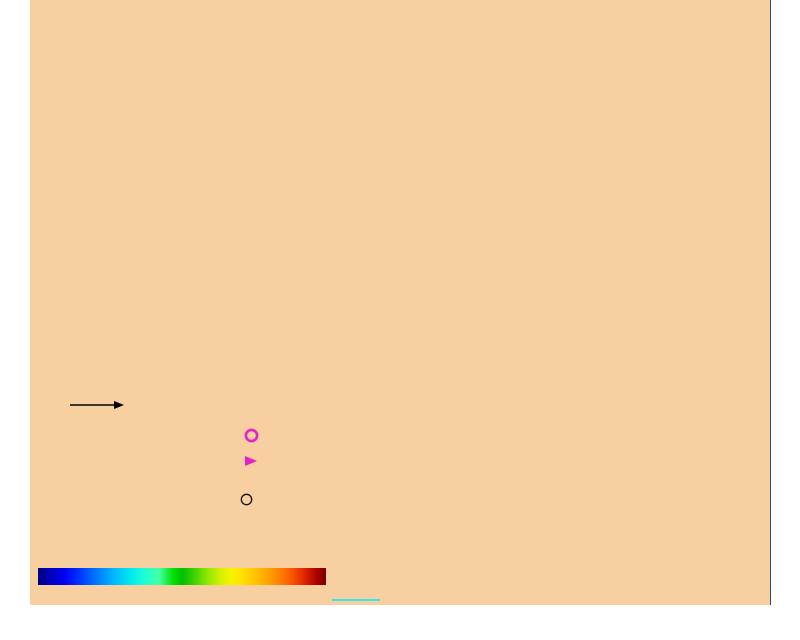 This screenshot has width=800, height=640. What do you see at coordinates (785, 302) in the screenshot?
I see `copyright-credit` at bounding box center [785, 302].